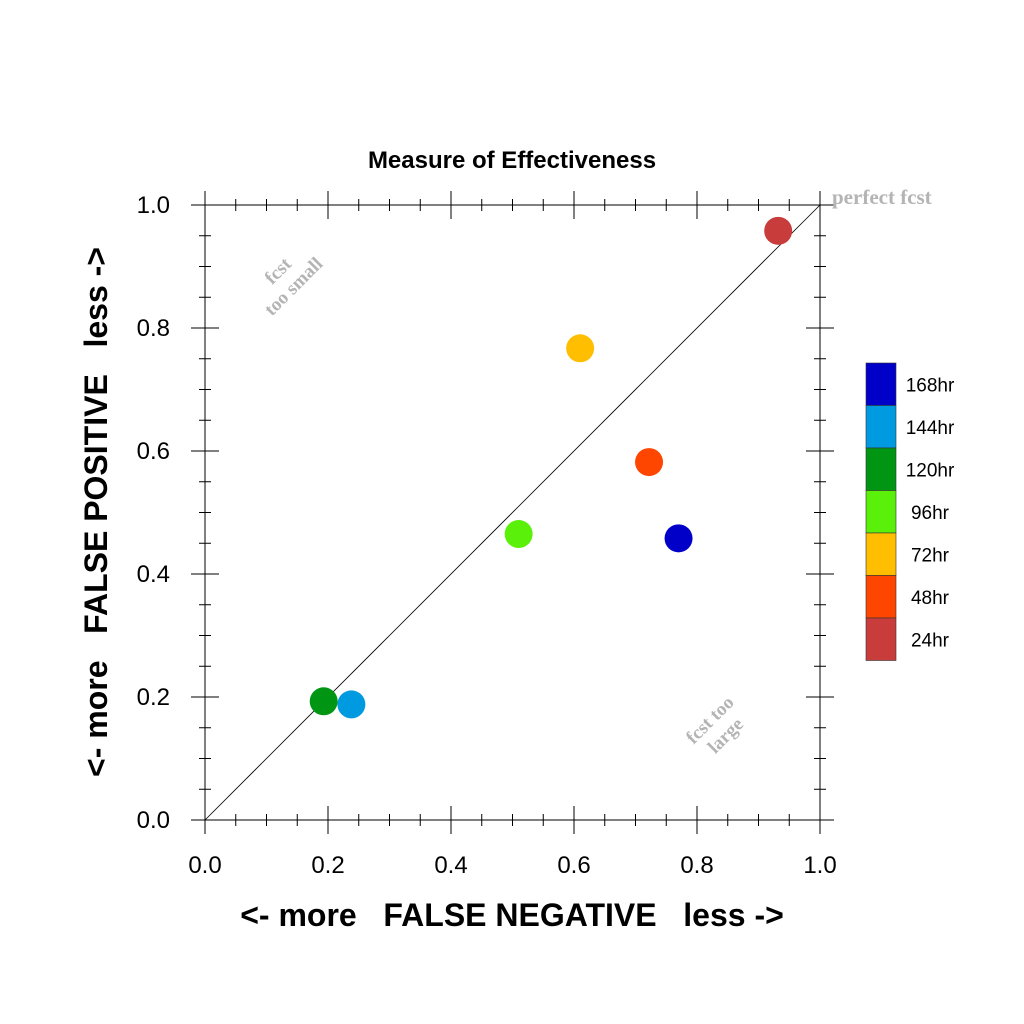 This screenshot has height=1024, width=1024. What do you see at coordinates (819, 865) in the screenshot?
I see `x-tick-label: 1.0` at bounding box center [819, 865].